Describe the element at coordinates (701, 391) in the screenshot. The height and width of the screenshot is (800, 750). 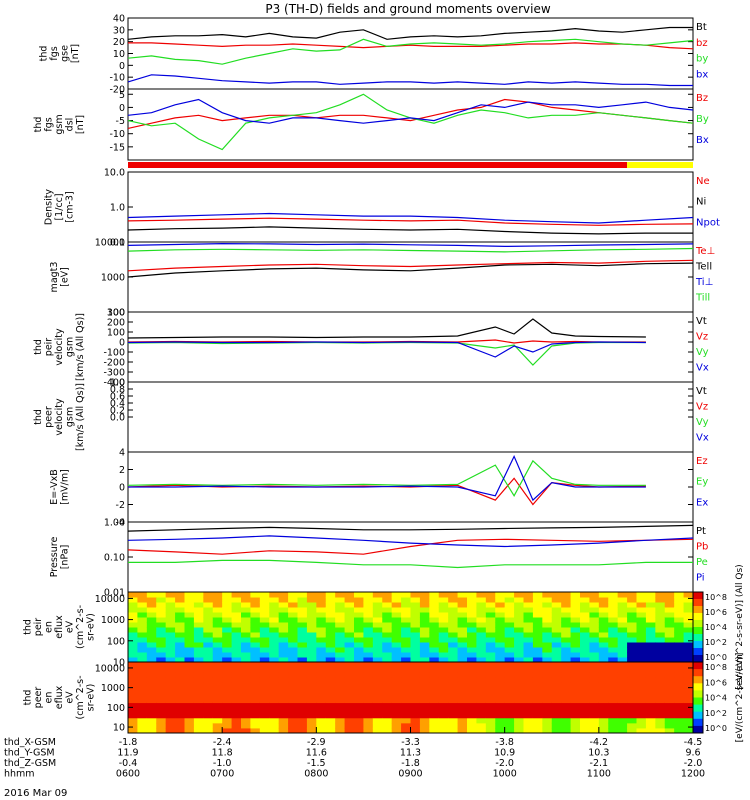
I see `legend-entry: Vt` at that location.